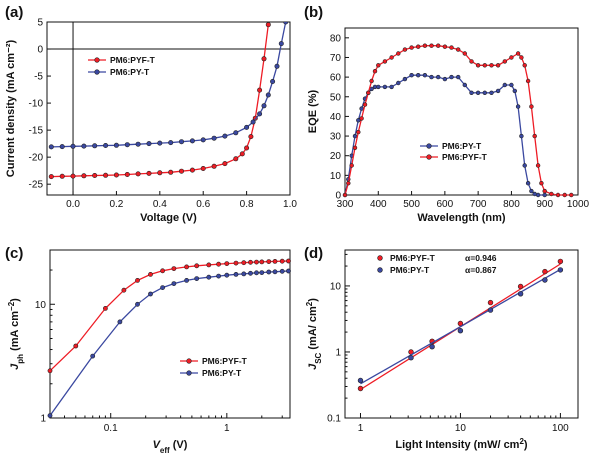 This screenshot has width=600, height=461. Describe the element at coordinates (225, 361) in the screenshot. I see `legend-label-c1: PM6:PYF-T` at that location.